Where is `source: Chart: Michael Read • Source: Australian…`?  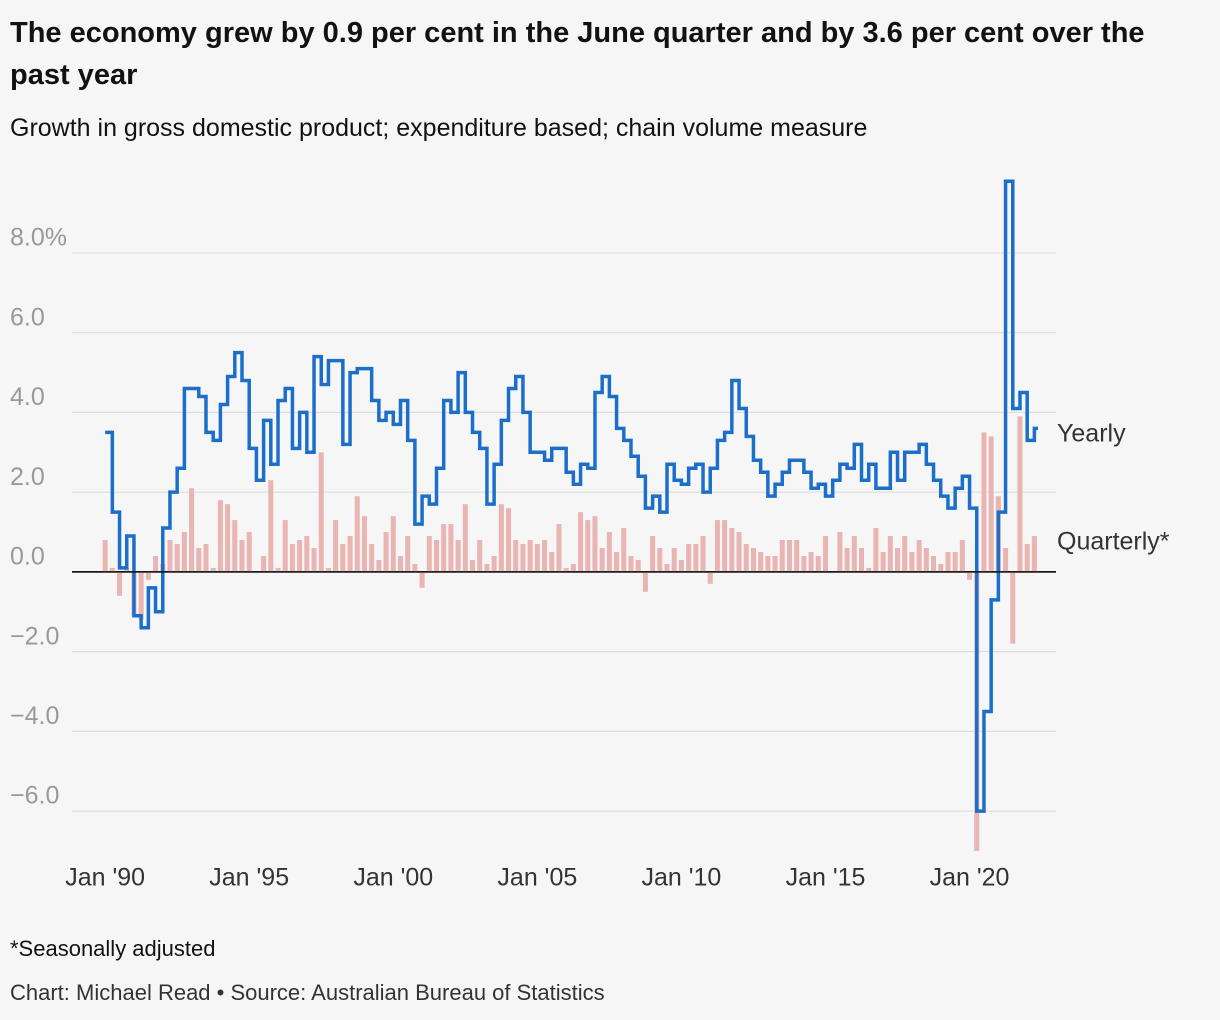 source: Chart: Michael Read • Source: Australian… is located at coordinates (307, 992).